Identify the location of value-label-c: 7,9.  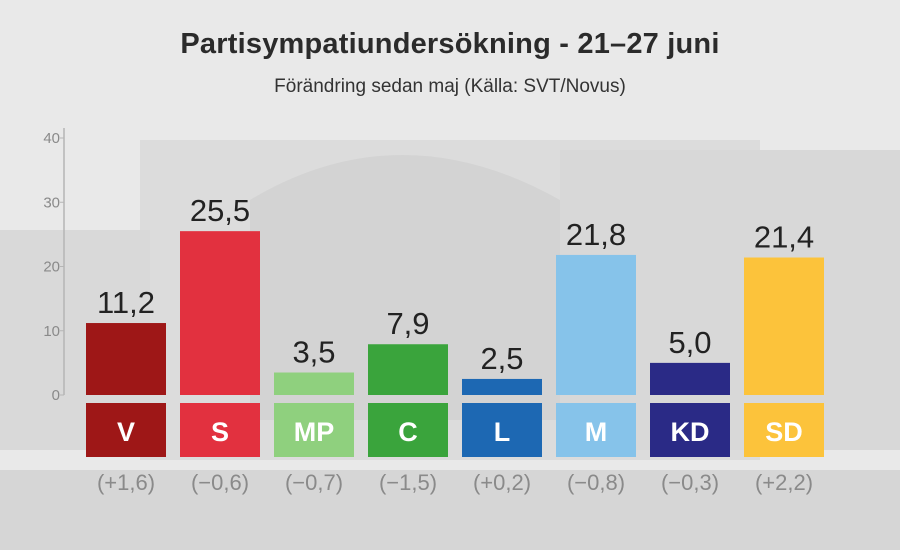
(407, 323).